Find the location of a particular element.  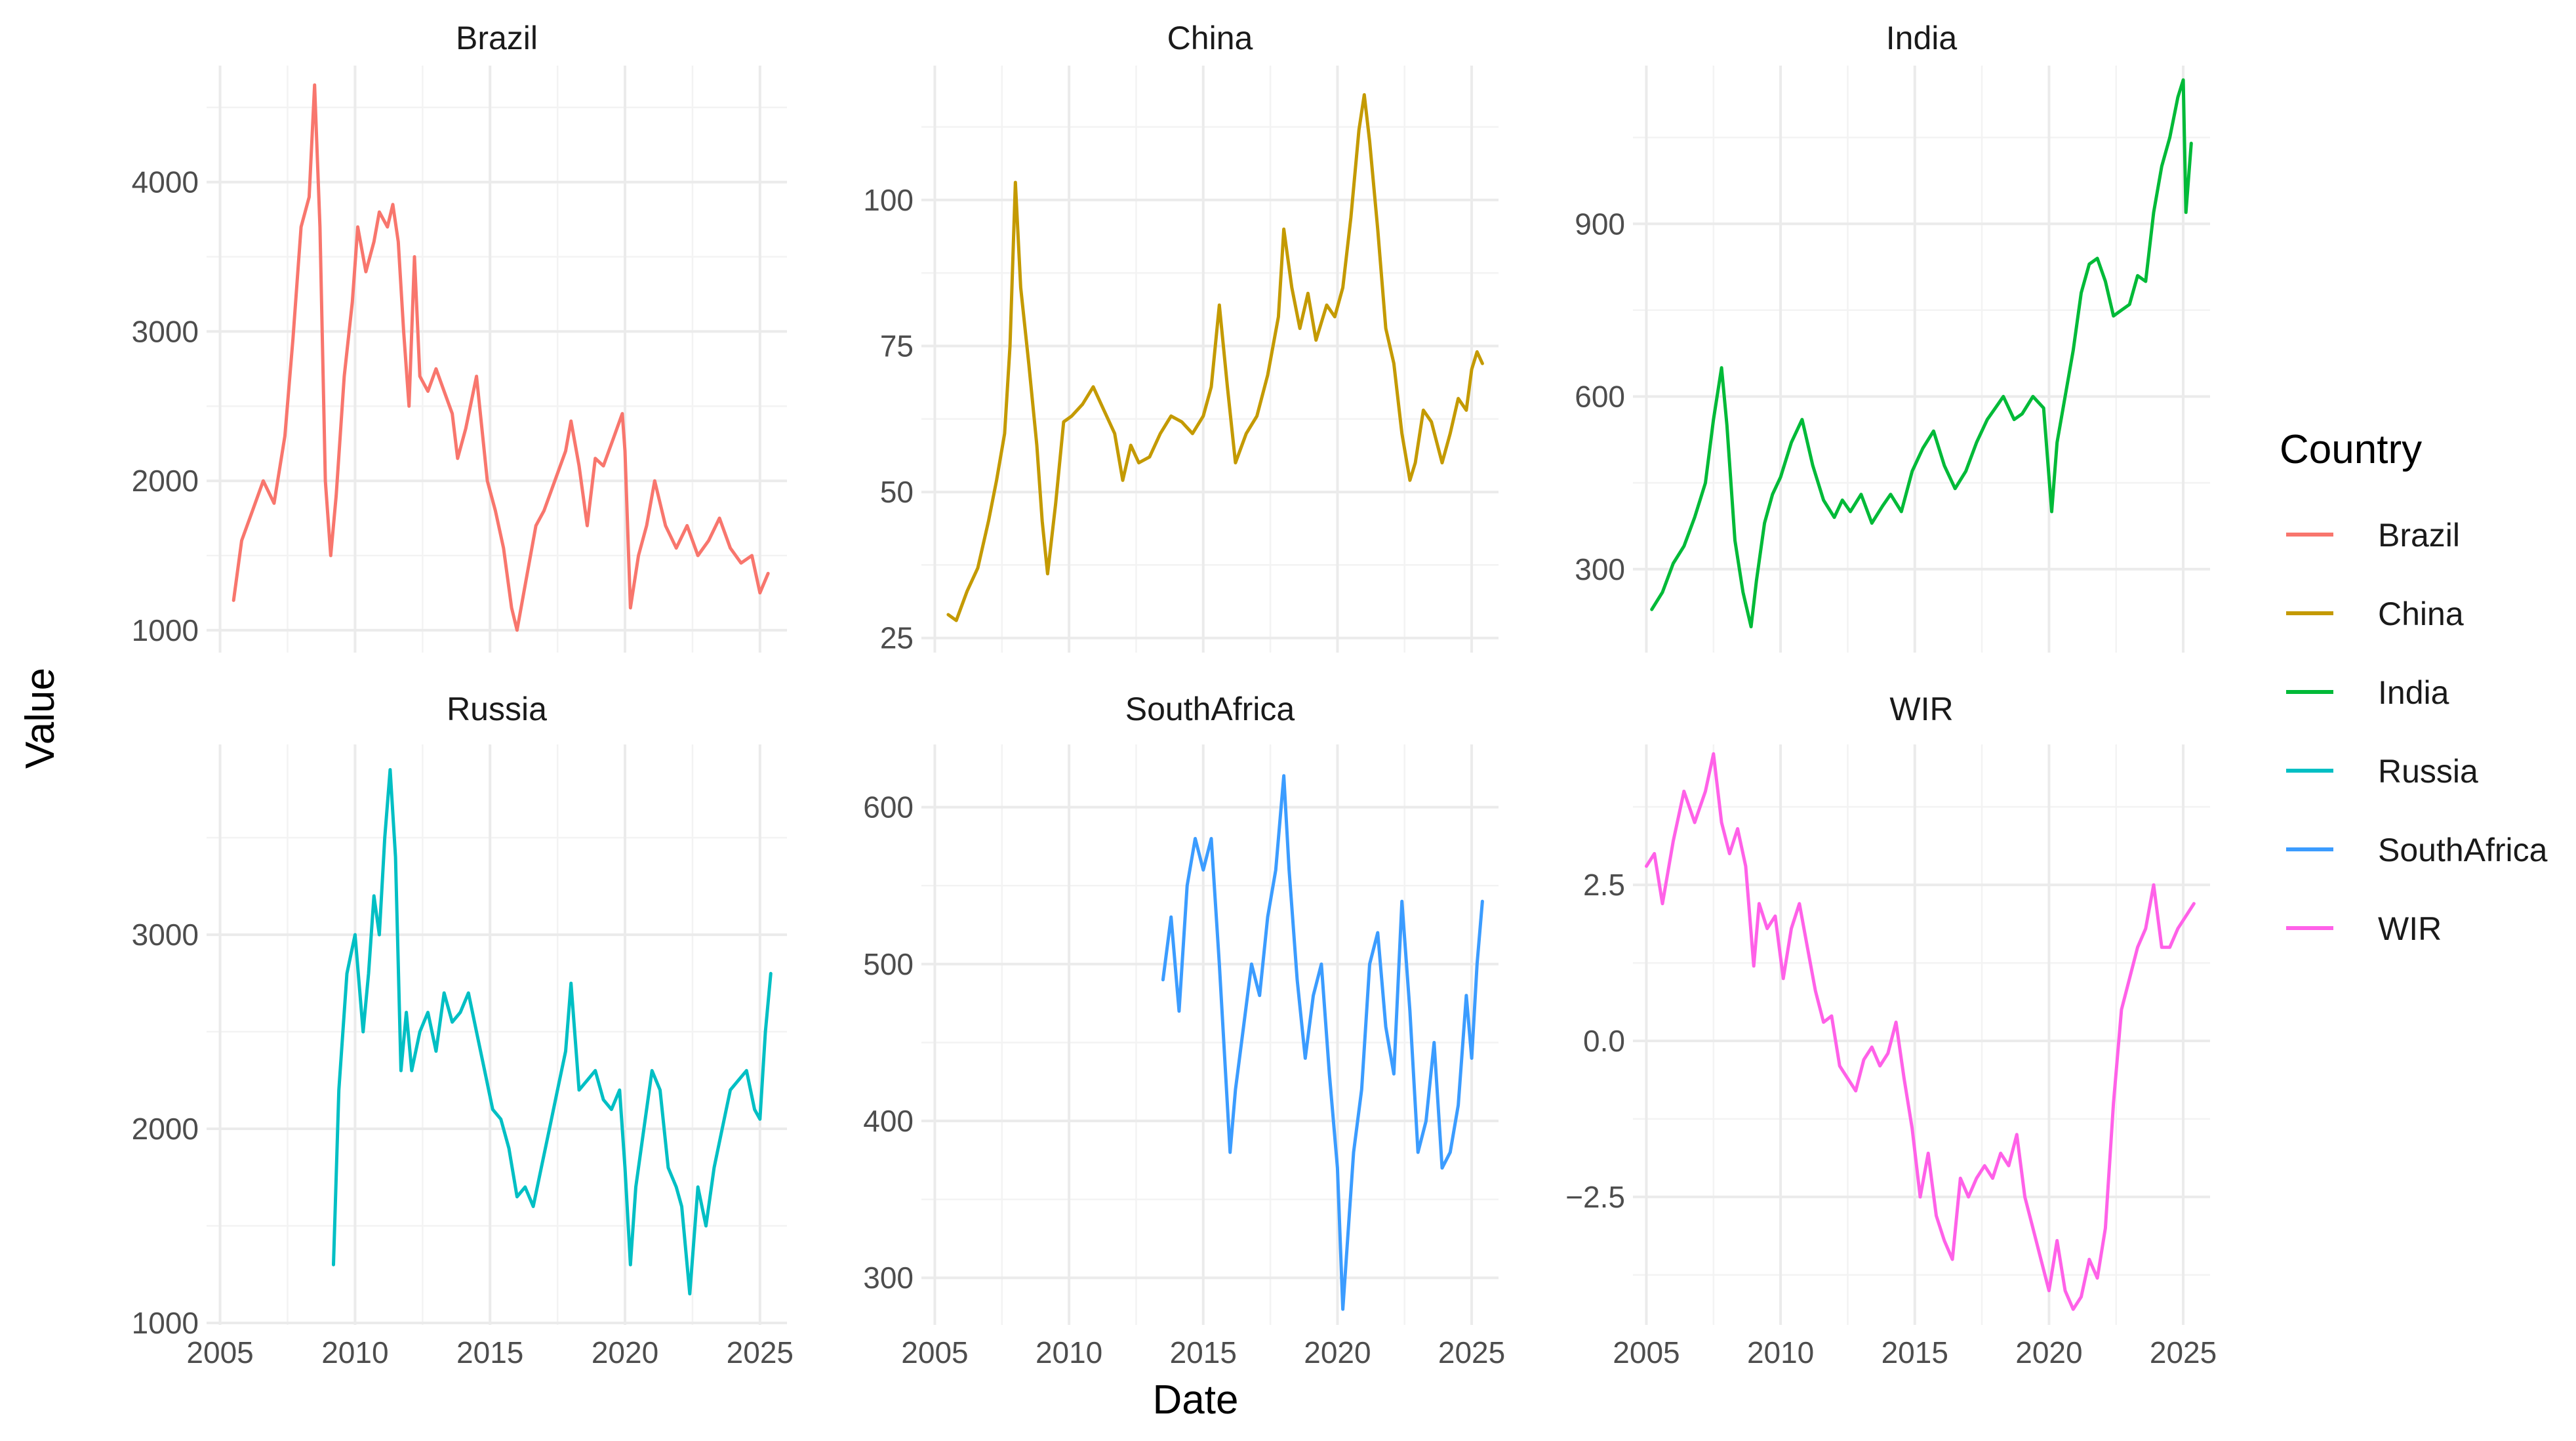

series-line-brazil is located at coordinates (500, 358).